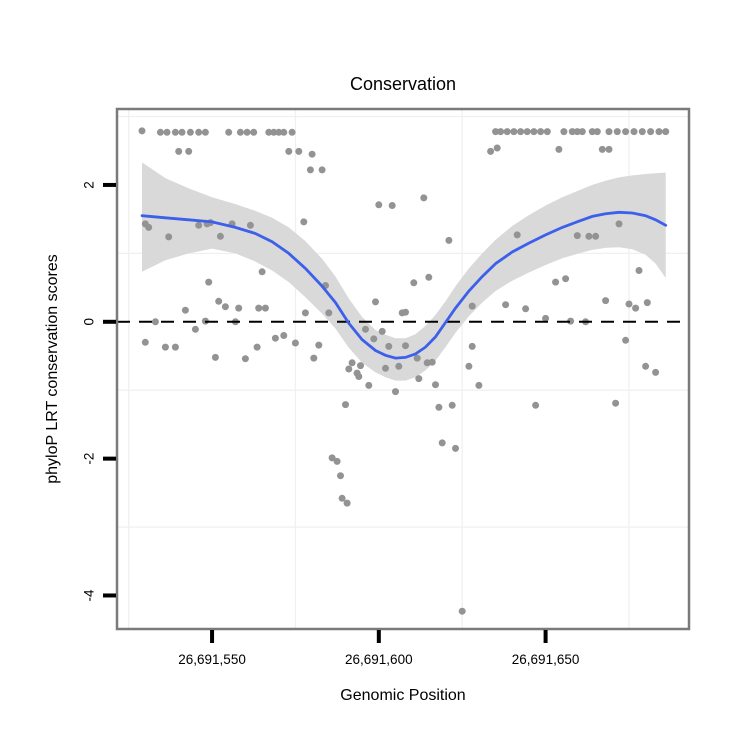 Image resolution: width=750 pixels, height=750 pixels. I want to click on y-tick-label: 2, so click(89, 185).